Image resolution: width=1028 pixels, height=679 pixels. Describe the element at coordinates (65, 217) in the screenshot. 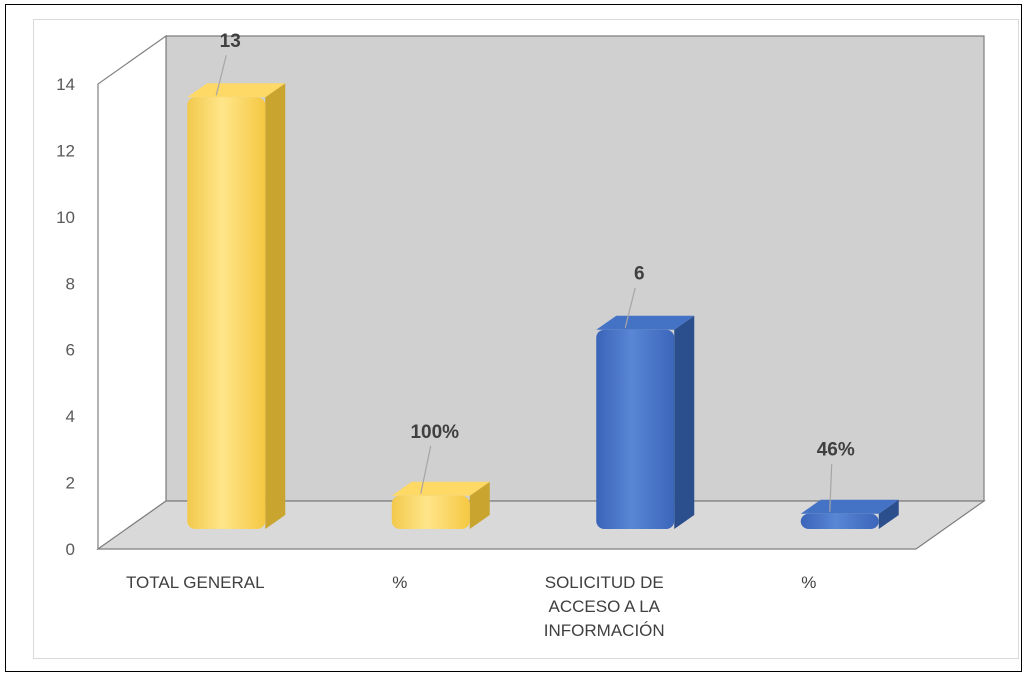

I see `y-tick-label: 10` at that location.